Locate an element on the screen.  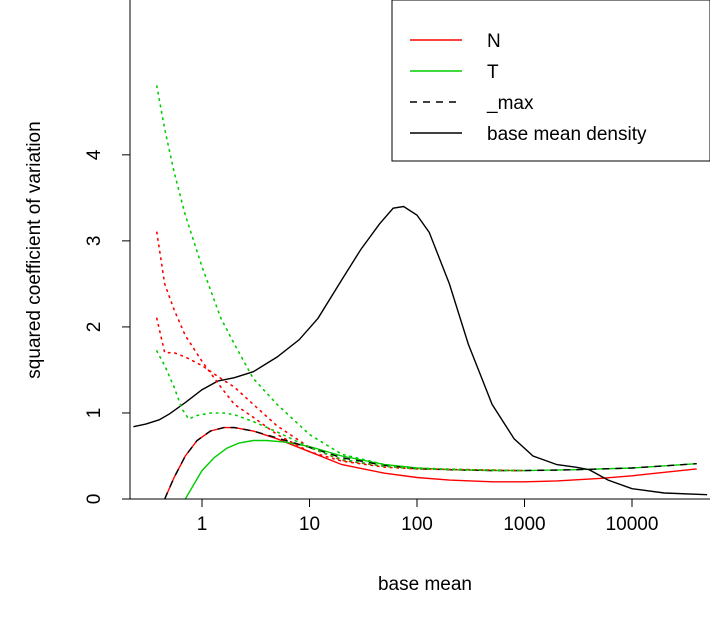
x-tick-label: 100 is located at coordinates (417, 524).